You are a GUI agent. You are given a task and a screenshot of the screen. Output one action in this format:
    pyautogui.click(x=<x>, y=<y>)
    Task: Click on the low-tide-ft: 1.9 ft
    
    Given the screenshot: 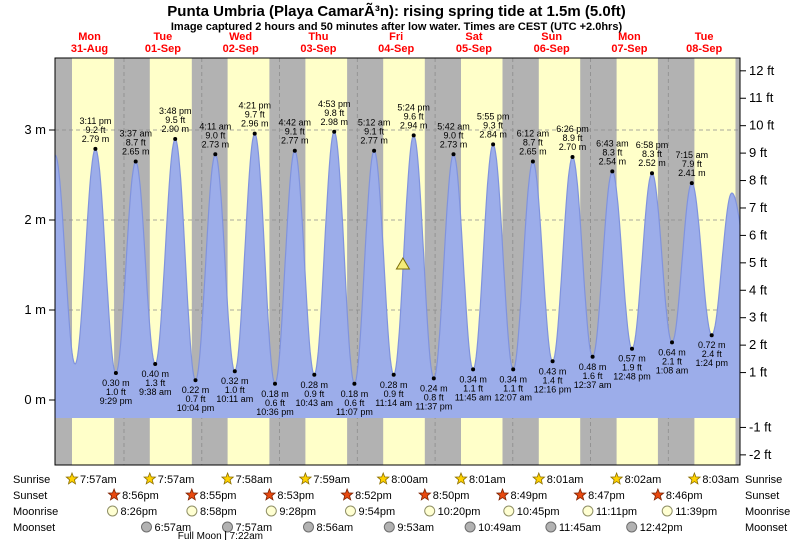 What is the action you would take?
    pyautogui.click(x=632, y=368)
    